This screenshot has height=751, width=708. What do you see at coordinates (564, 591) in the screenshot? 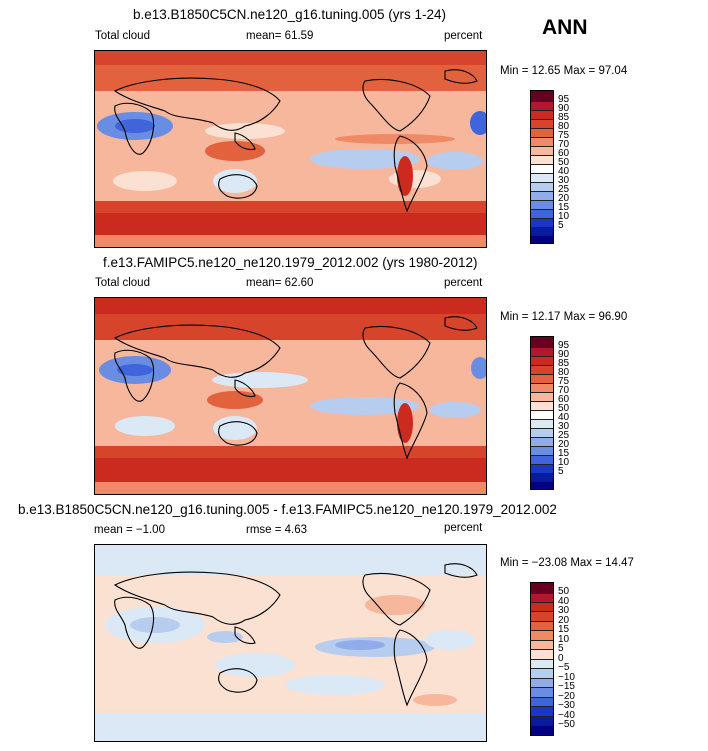
I see `colorbar-3-tick: 50` at bounding box center [564, 591].